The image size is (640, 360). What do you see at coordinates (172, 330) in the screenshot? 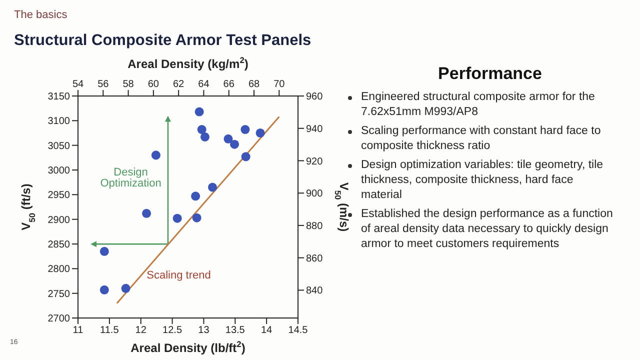
I see `x-tick-label: 12.5` at bounding box center [172, 330].